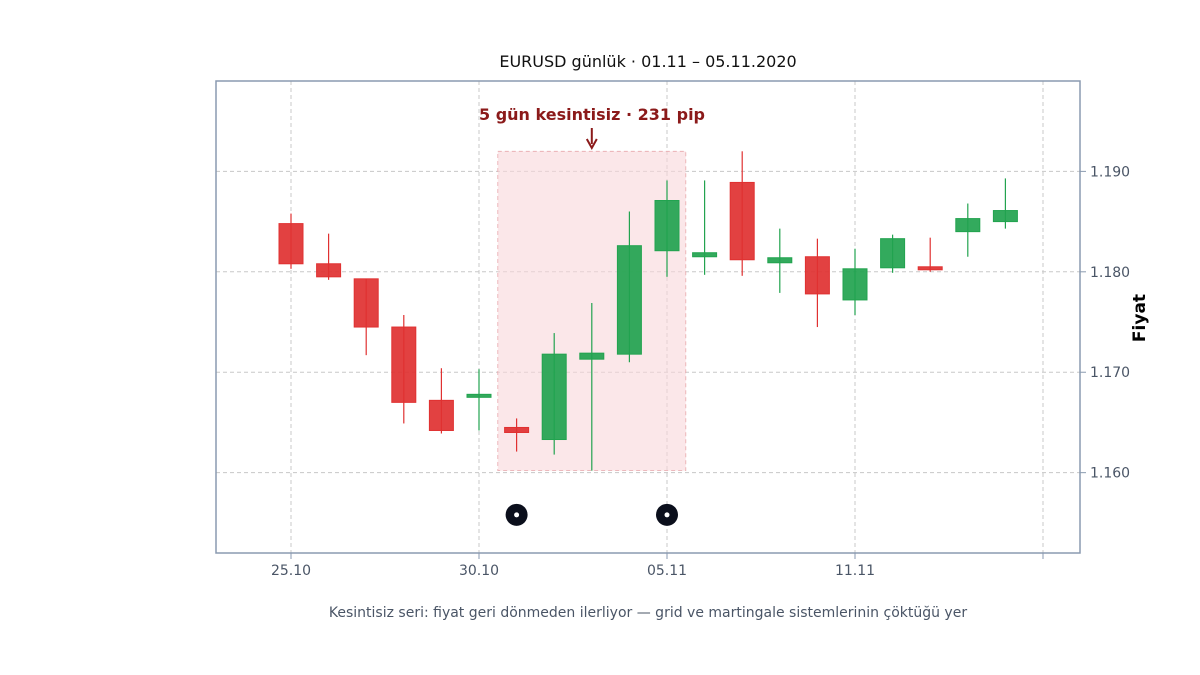 This screenshot has width=1200, height=675. I want to click on x-tick-label: 11.11, so click(855, 571).